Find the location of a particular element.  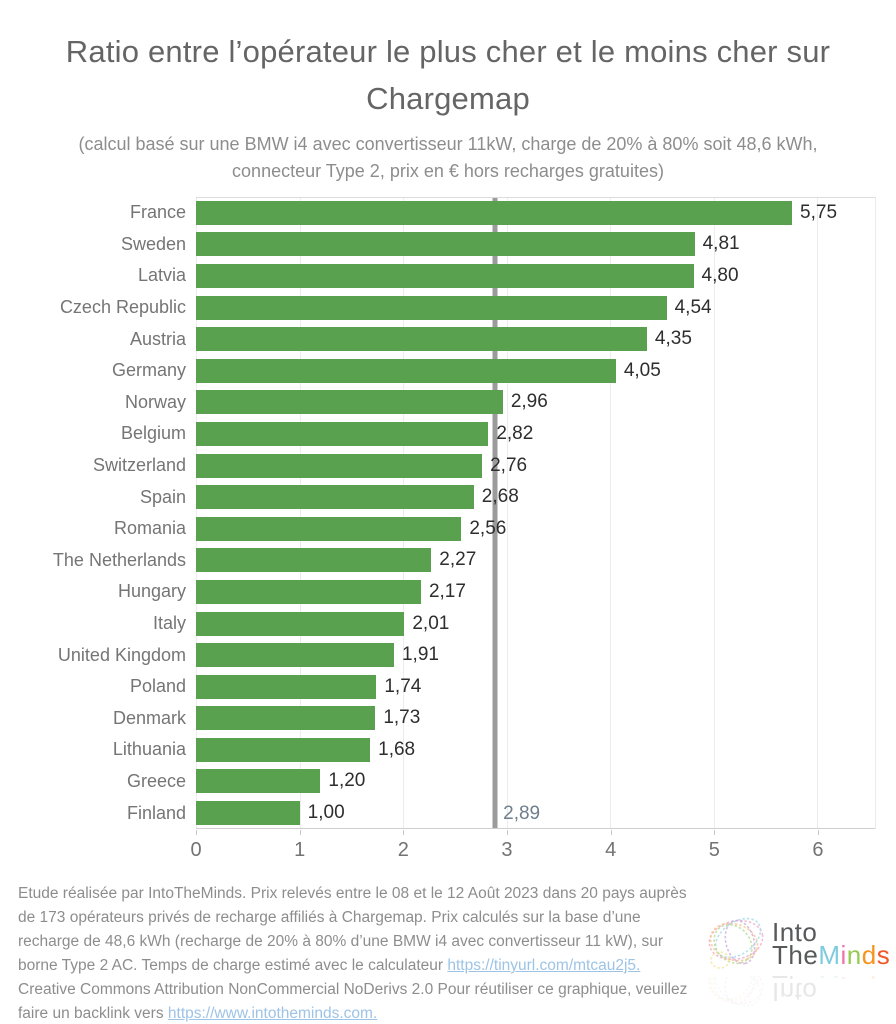

value-label: 2,68 is located at coordinates (500, 497).